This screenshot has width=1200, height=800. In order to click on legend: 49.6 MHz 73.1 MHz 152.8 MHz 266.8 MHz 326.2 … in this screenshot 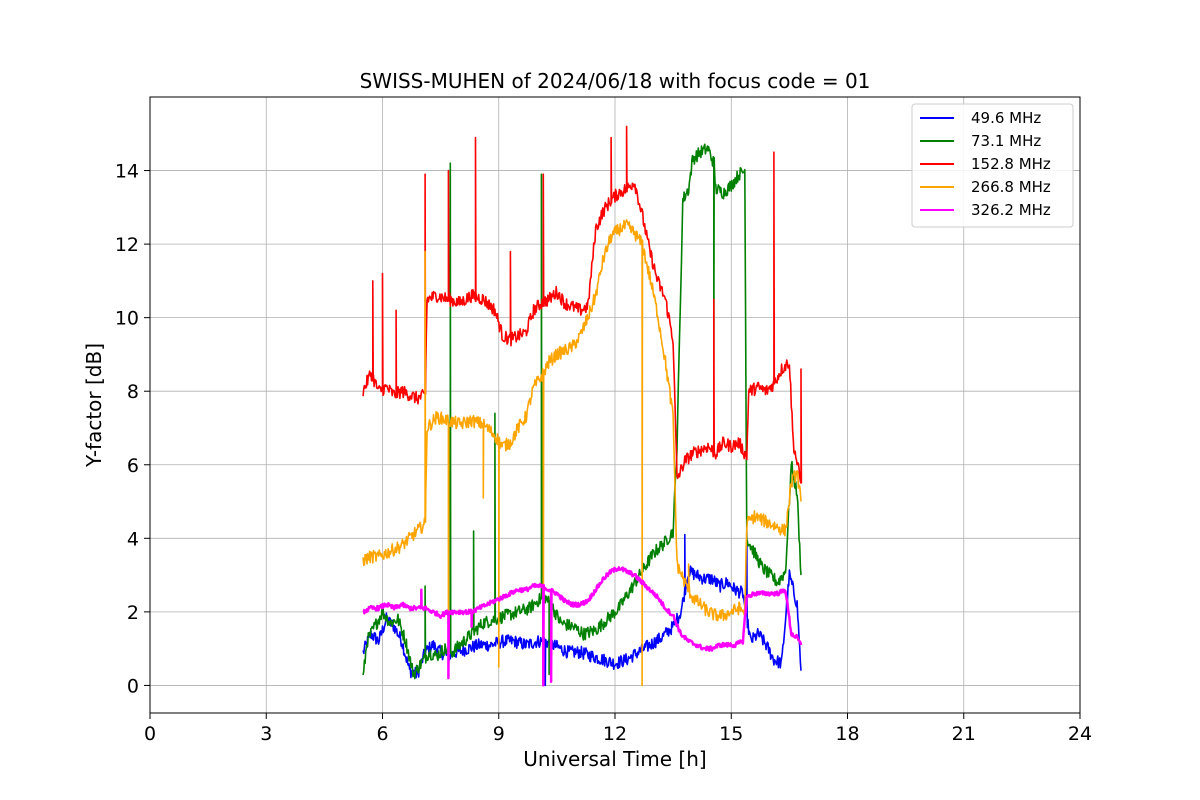, I will do `click(992, 165)`.